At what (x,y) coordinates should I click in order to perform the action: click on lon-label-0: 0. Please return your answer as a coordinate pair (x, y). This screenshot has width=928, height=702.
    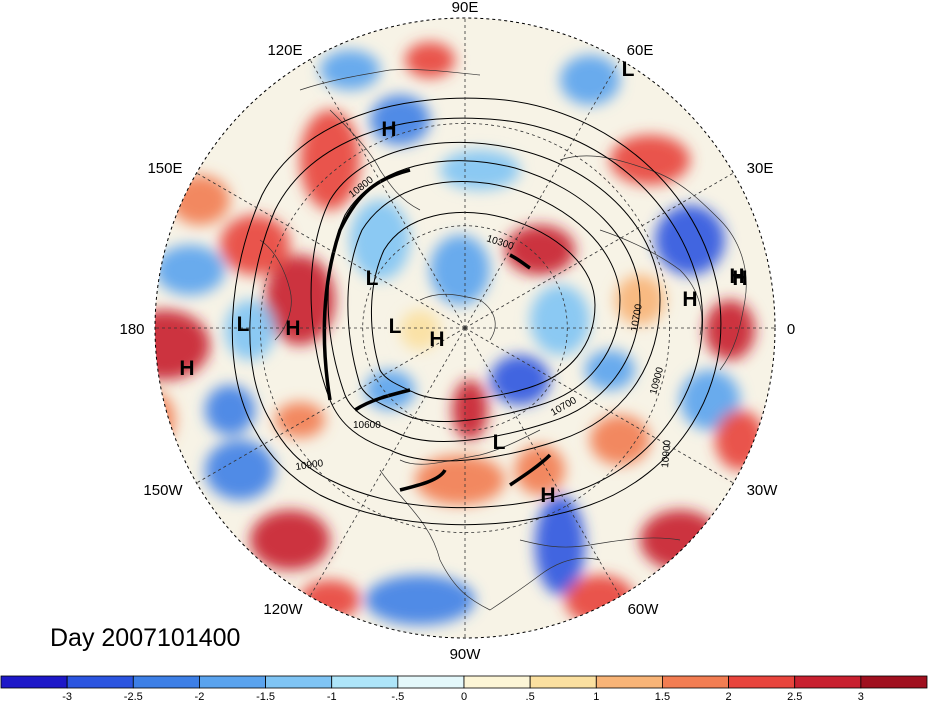
    Looking at the image, I should click on (791, 329).